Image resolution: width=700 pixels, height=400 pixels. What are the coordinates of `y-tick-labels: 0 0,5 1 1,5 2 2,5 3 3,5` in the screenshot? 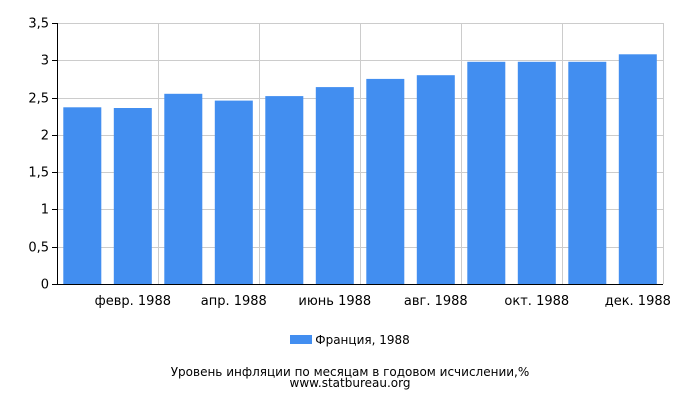 It's located at (38, 155).